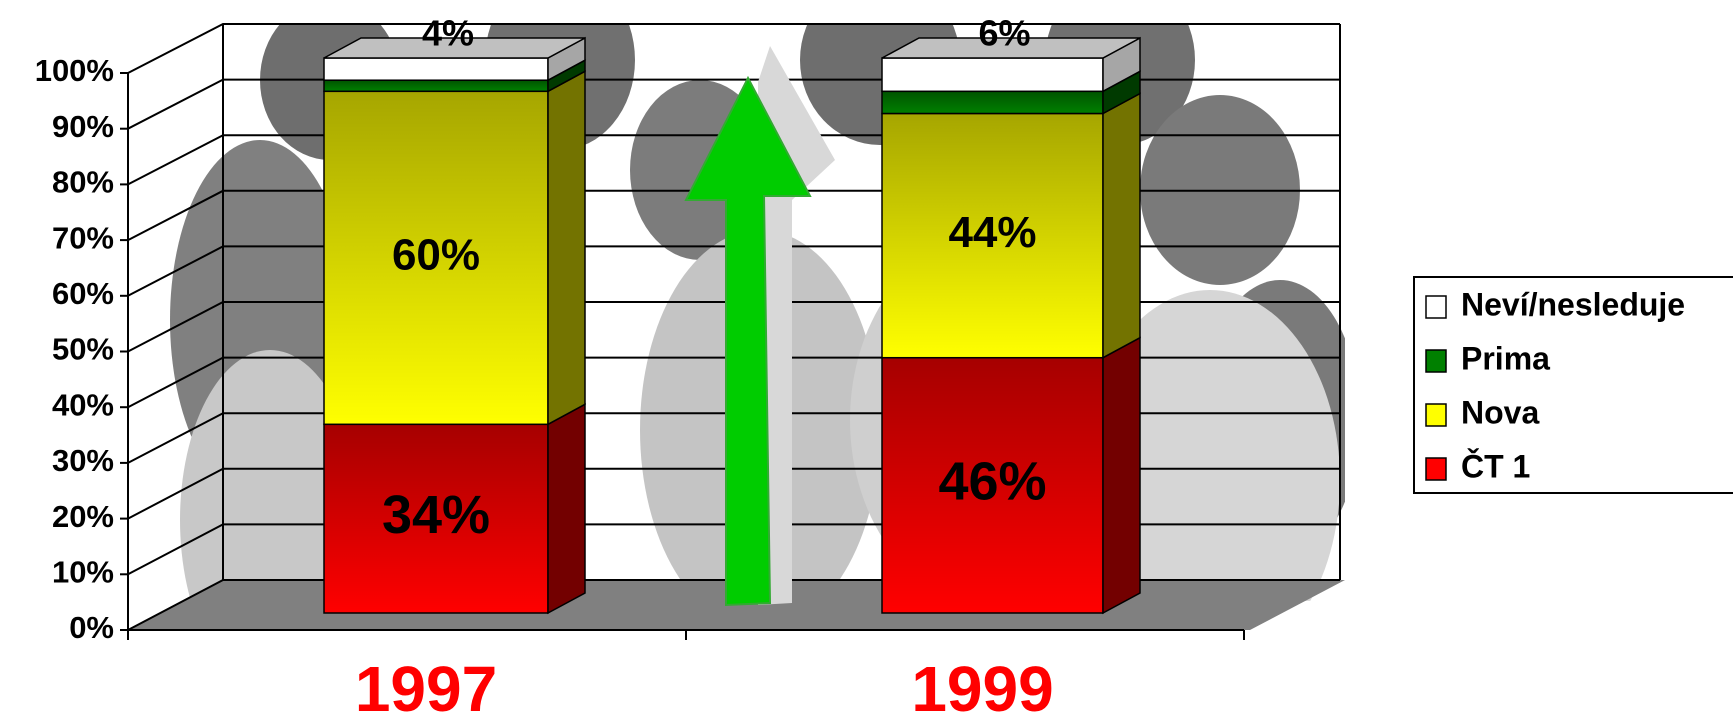 Image resolution: width=1733 pixels, height=720 pixels. What do you see at coordinates (992, 232) in the screenshot?
I see `data-label: 44%` at bounding box center [992, 232].